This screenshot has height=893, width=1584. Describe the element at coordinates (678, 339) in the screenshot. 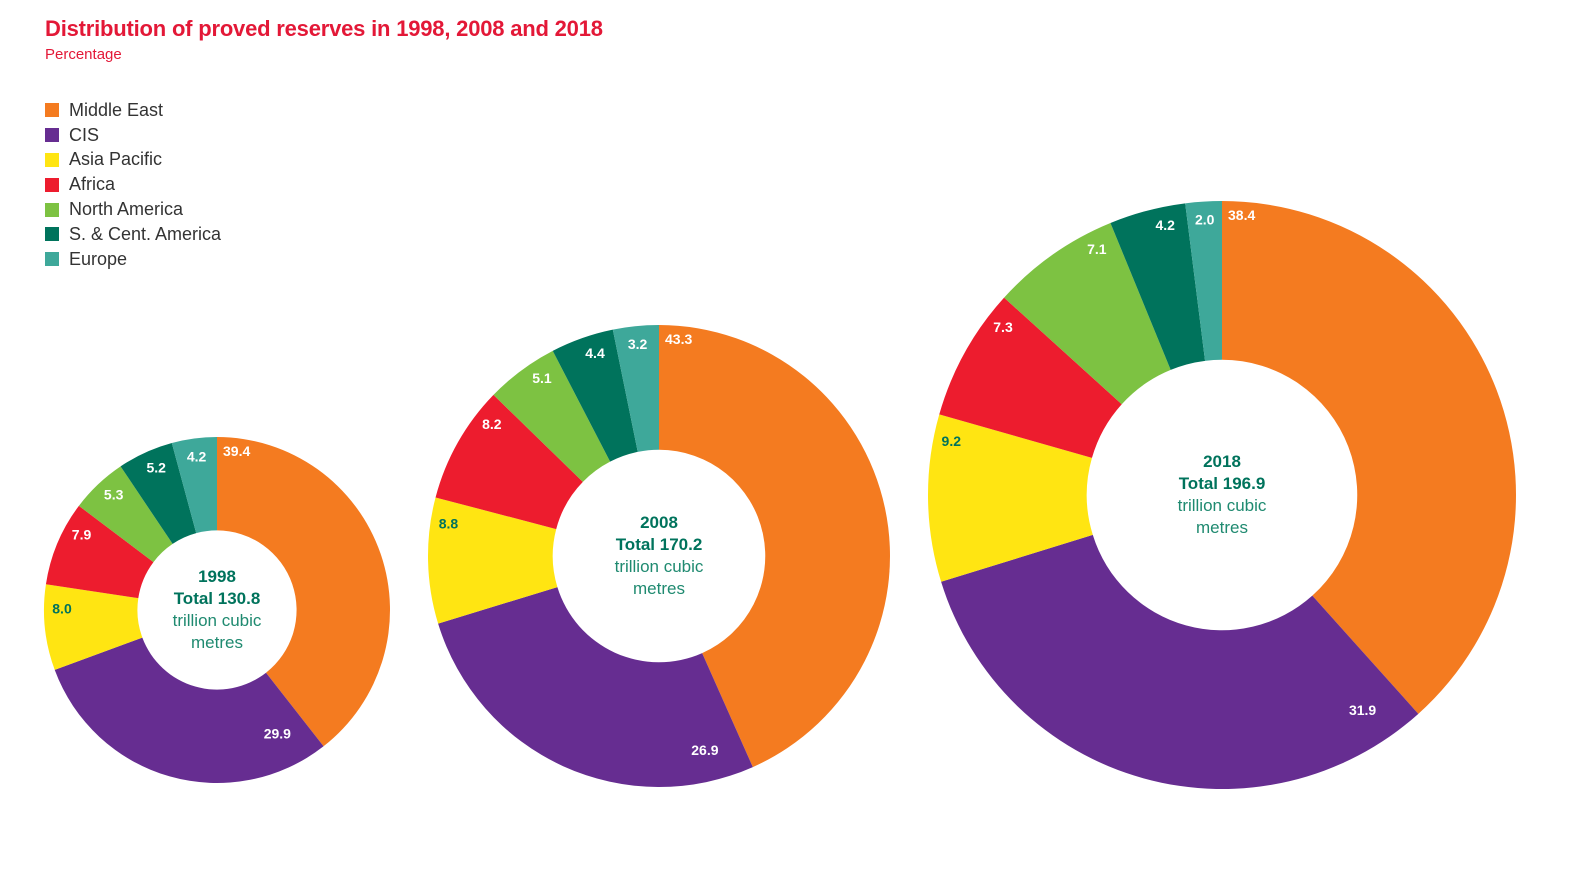

I see `data-label-middle-east: 43.3` at that location.